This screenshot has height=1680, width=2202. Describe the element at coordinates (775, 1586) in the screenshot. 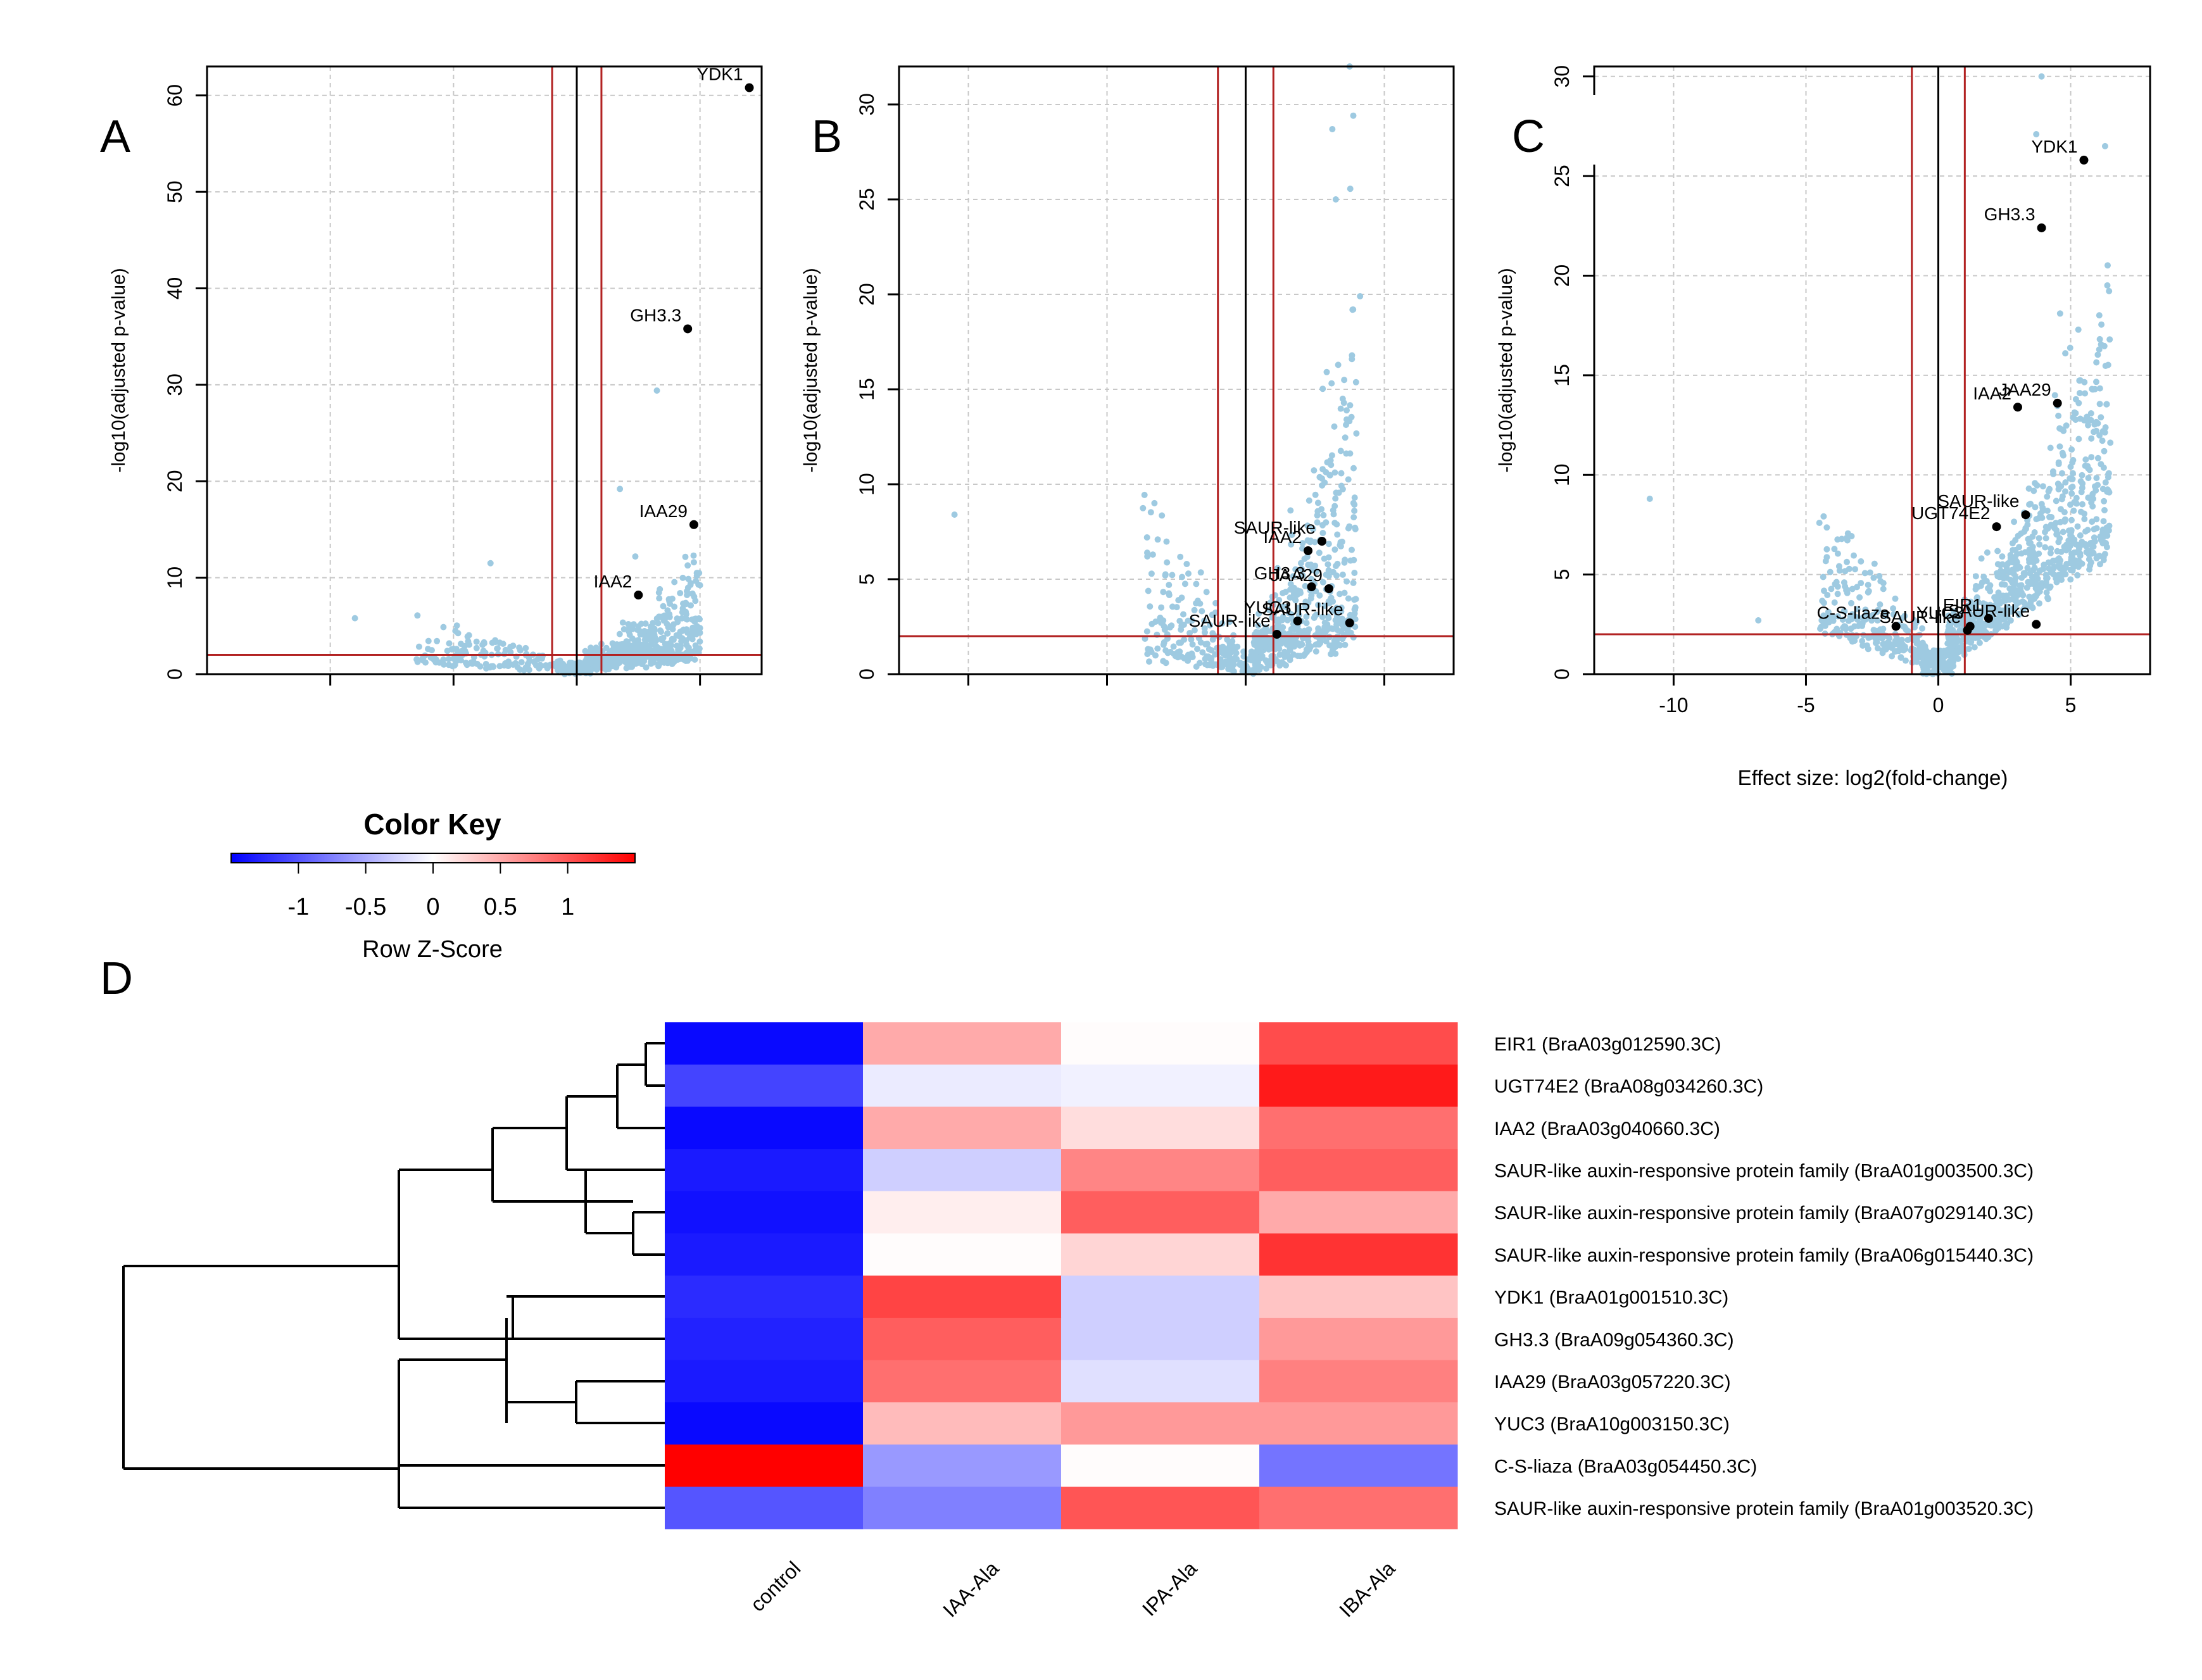

I see `heatmap-column-label: control` at that location.